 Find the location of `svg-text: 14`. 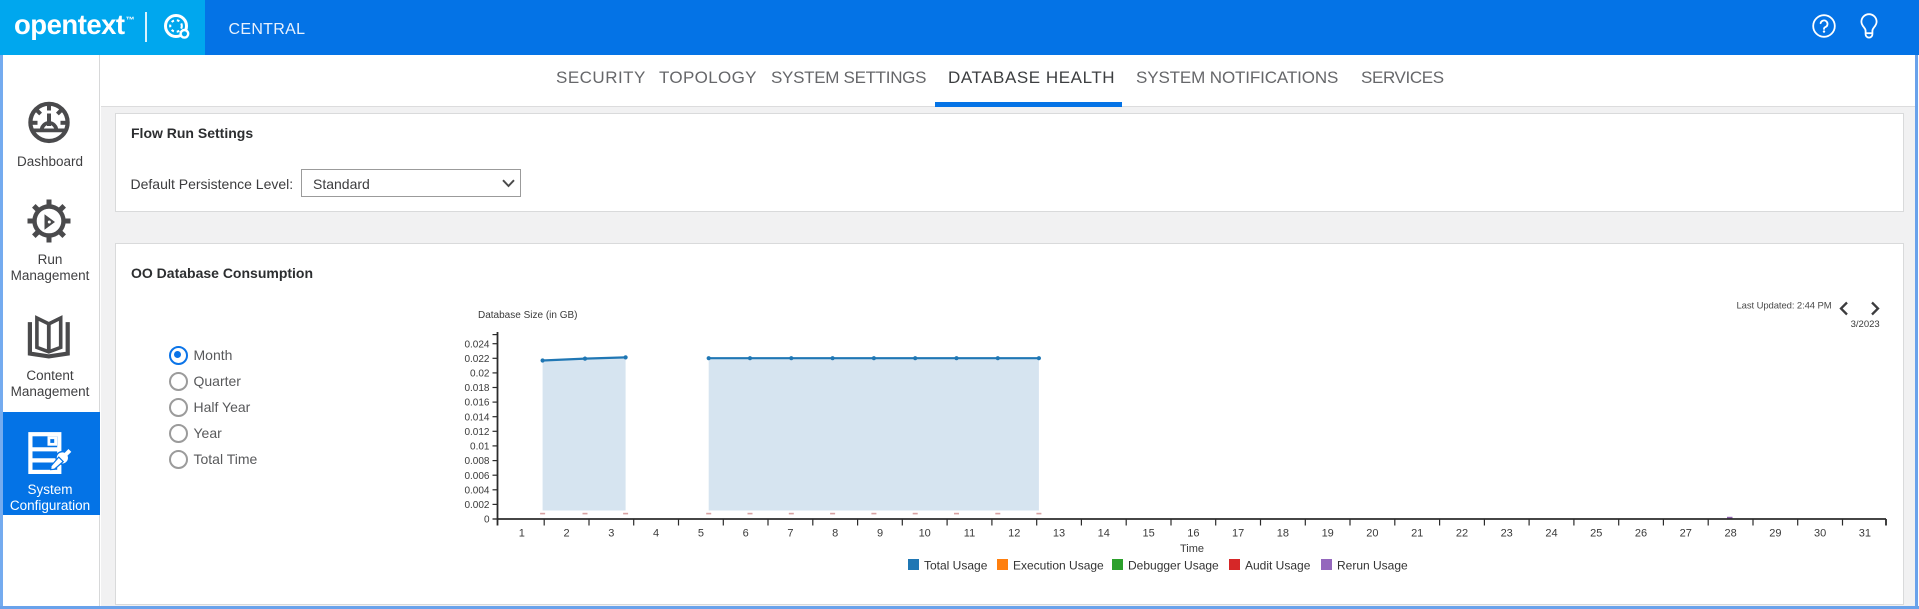

svg-text: 14 is located at coordinates (1104, 534).